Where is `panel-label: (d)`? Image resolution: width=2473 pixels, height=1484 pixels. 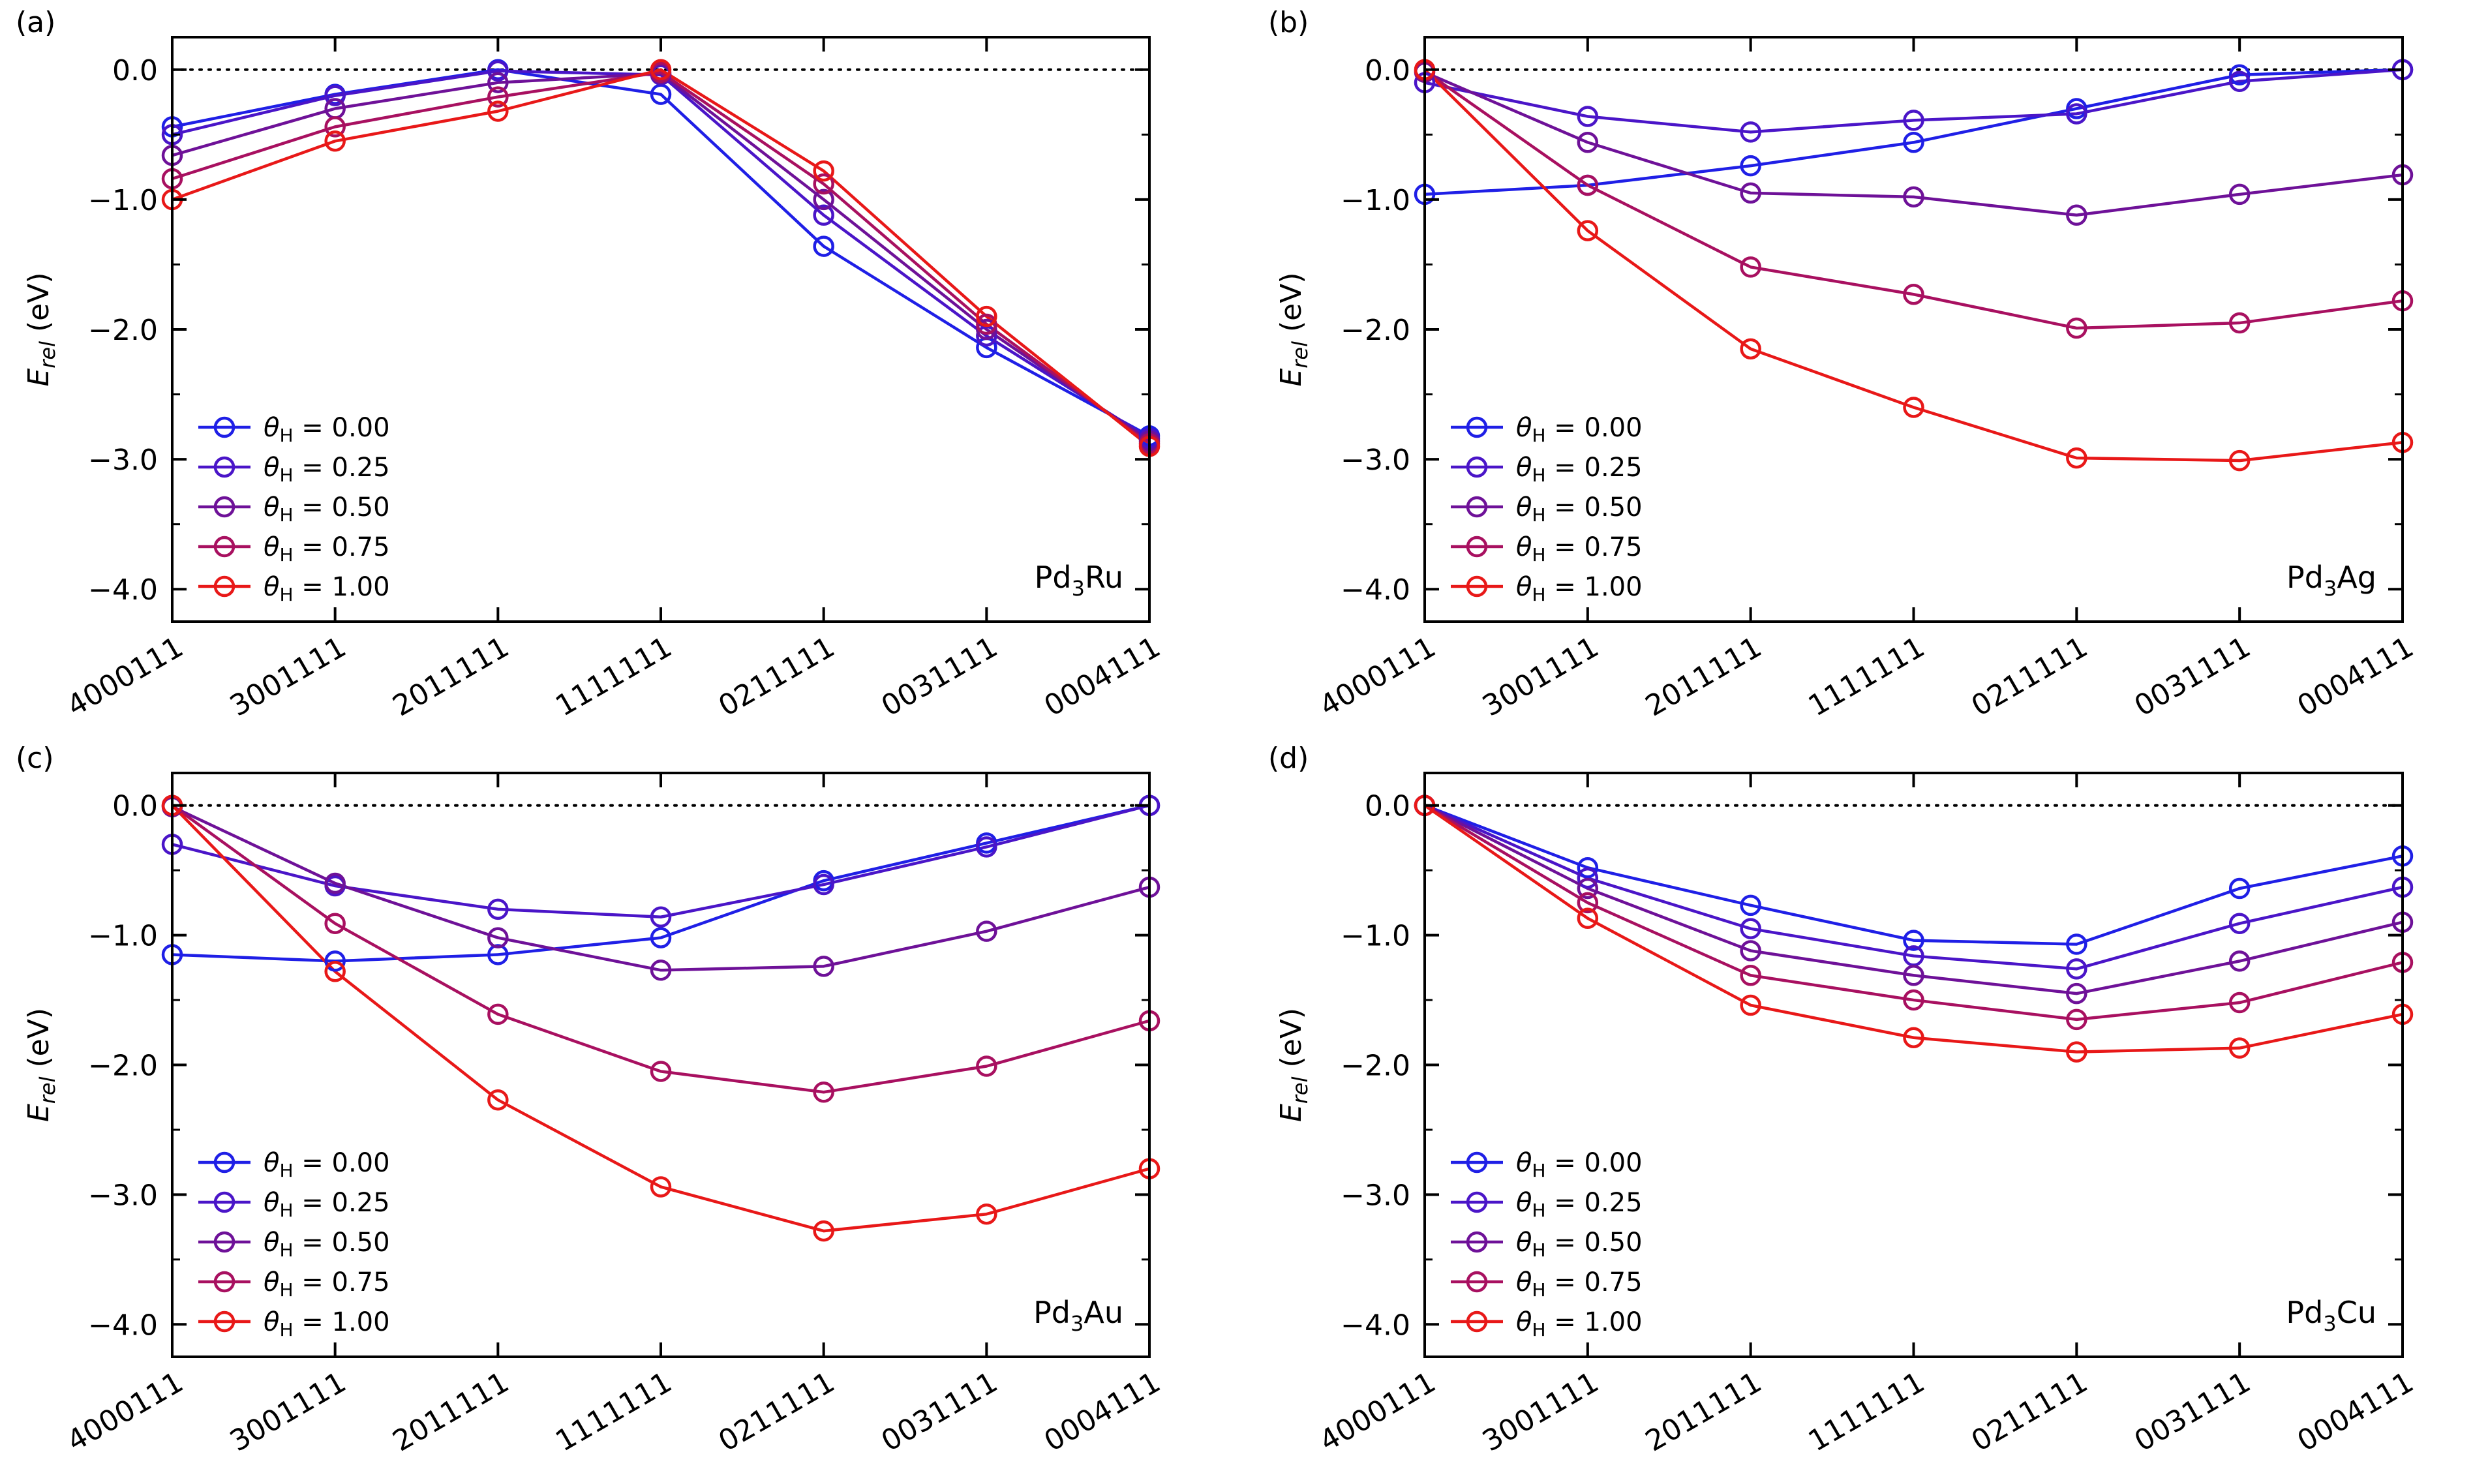
panel-label: (d) is located at coordinates (1289, 758).